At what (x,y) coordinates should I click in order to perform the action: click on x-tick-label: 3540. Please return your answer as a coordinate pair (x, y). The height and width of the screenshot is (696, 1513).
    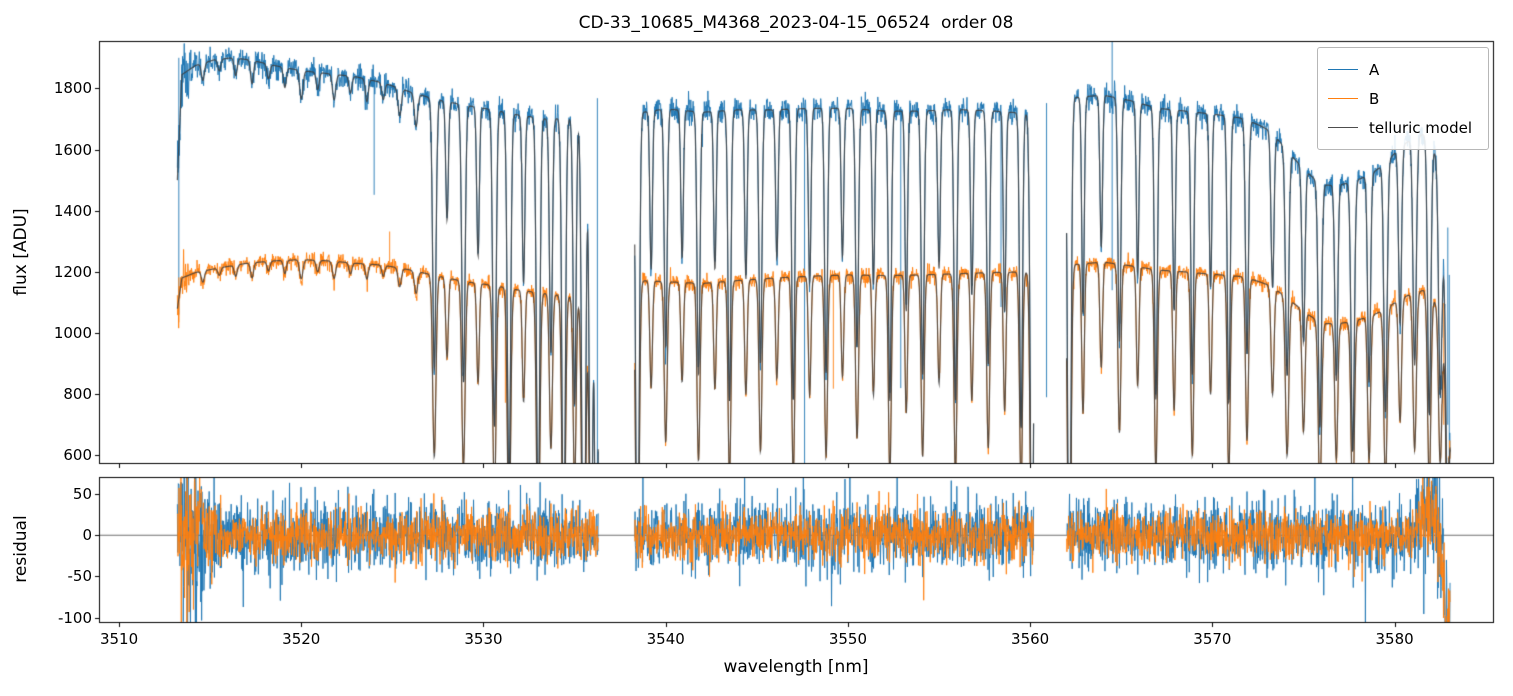
    Looking at the image, I should click on (665, 639).